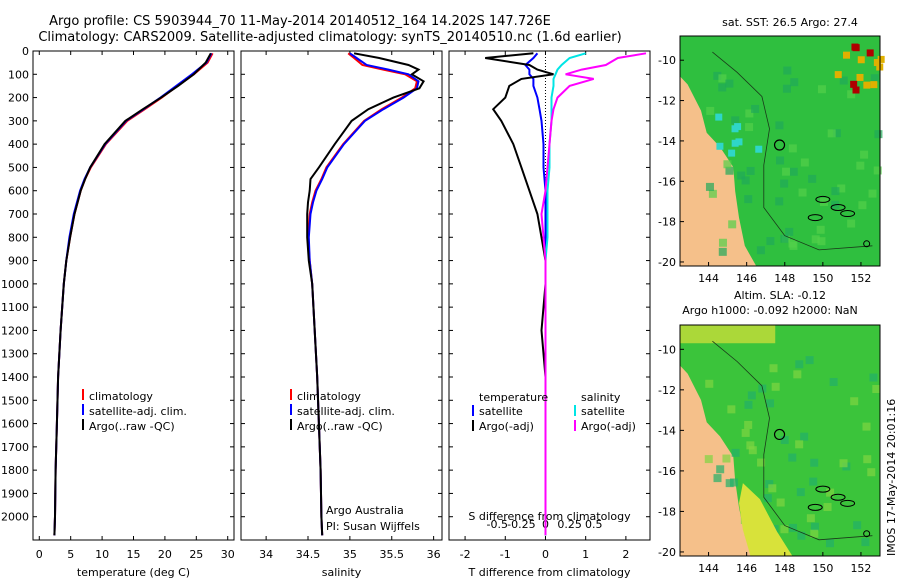 Image resolution: width=900 pixels, height=580 pixels. What do you see at coordinates (601, 397) in the screenshot?
I see `legend-salinity-title: salinity` at bounding box center [601, 397].